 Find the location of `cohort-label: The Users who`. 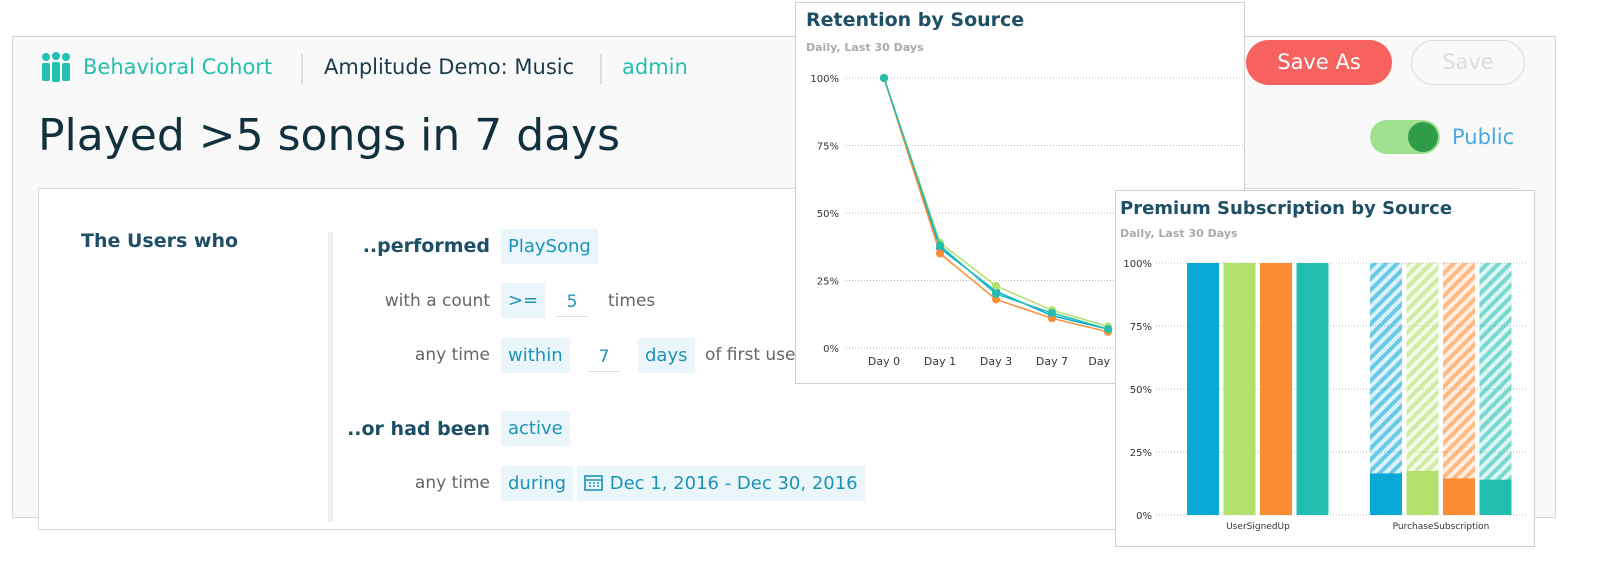

cohort-label: The Users who is located at coordinates (160, 241).